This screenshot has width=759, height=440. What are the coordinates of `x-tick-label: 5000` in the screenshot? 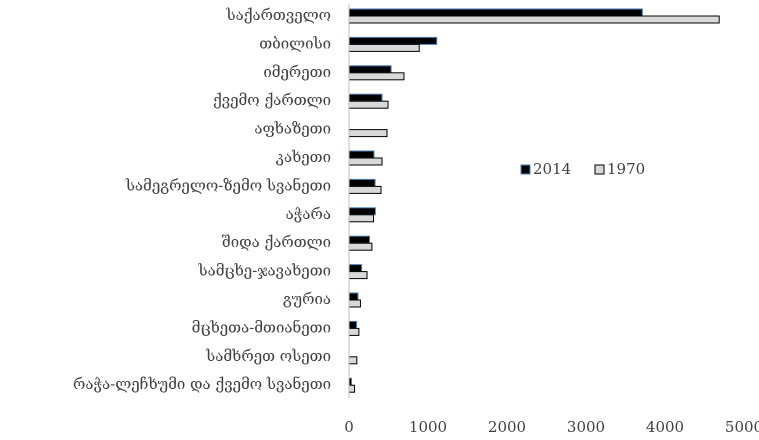 It's located at (742, 427).